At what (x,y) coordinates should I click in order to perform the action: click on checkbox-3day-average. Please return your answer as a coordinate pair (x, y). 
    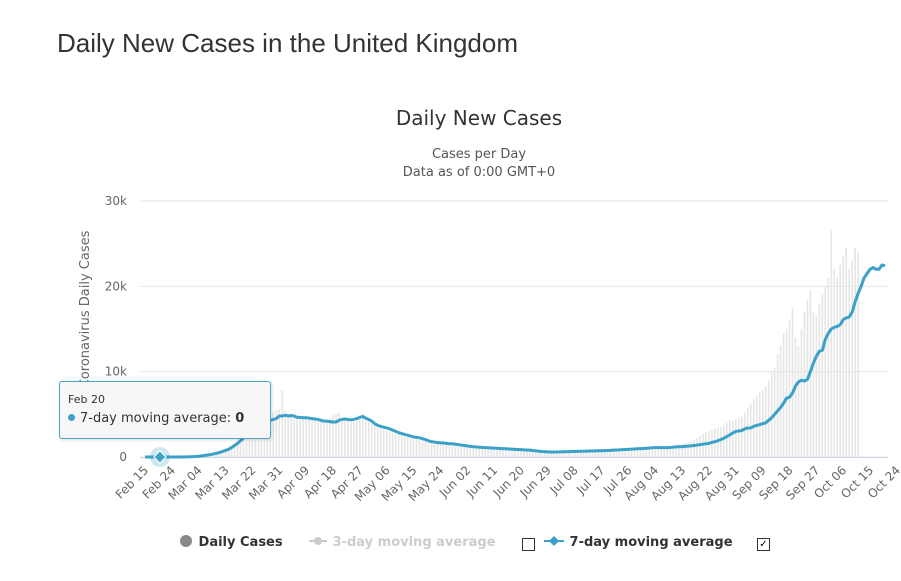
    Looking at the image, I should click on (528, 544).